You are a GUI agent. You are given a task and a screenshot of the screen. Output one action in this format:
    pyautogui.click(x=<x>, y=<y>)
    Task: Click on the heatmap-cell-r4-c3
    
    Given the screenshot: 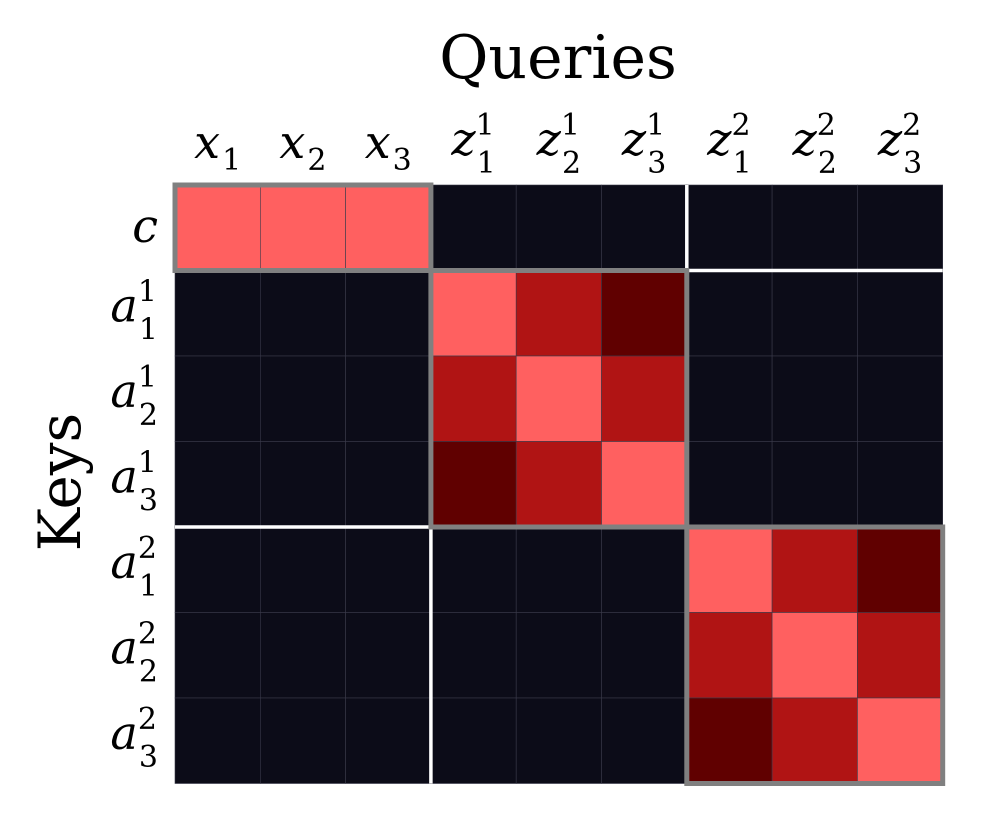 What is the action you would take?
    pyautogui.click(x=473, y=569)
    